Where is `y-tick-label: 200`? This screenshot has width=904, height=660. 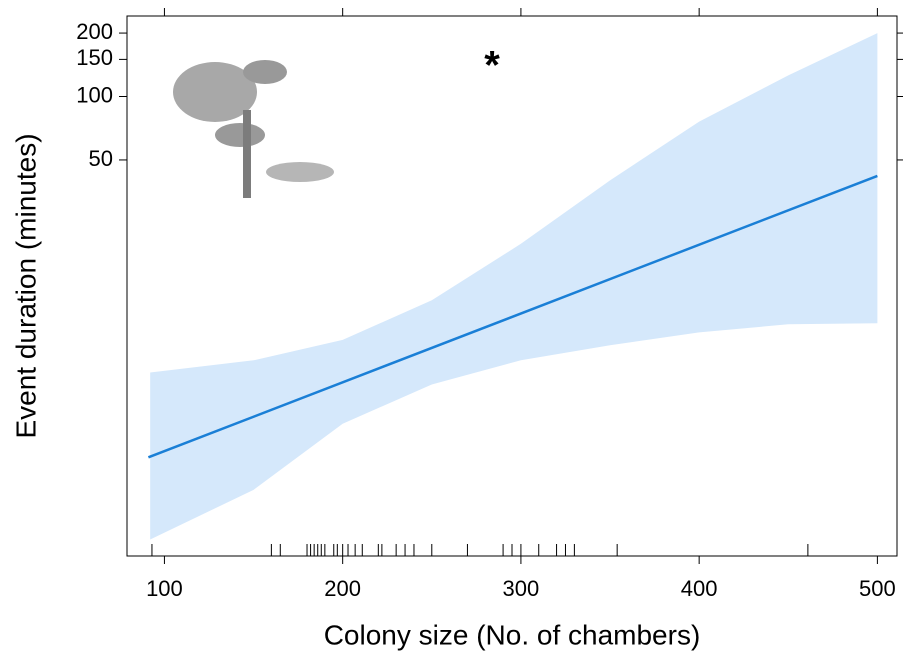
y-tick-label: 200 is located at coordinates (94, 31).